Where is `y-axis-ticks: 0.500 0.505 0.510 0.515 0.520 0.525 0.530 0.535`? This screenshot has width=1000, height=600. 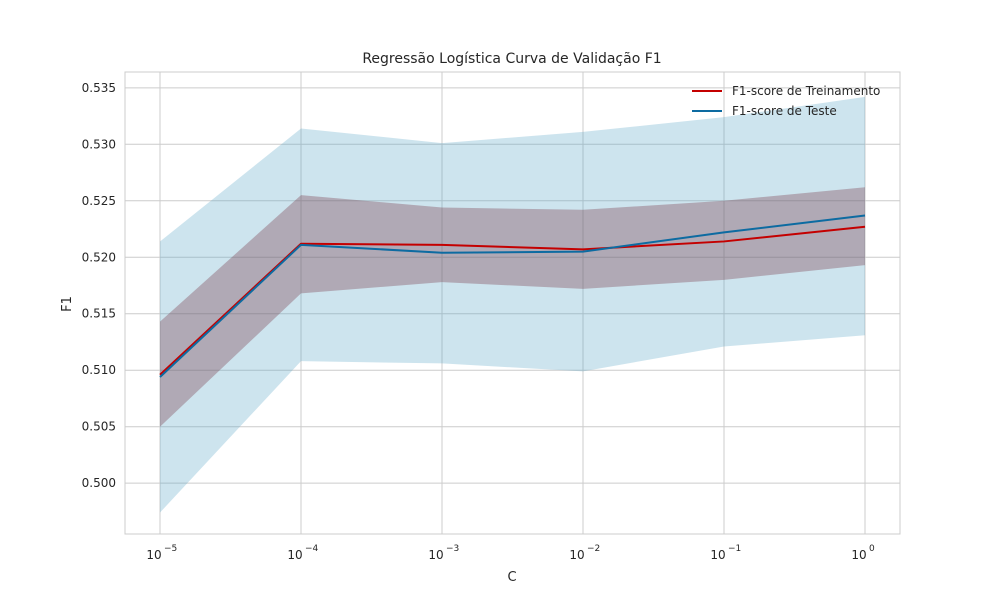 y-axis-ticks: 0.500 0.505 0.510 0.515 0.520 0.525 0.530 0.535 is located at coordinates (99, 285).